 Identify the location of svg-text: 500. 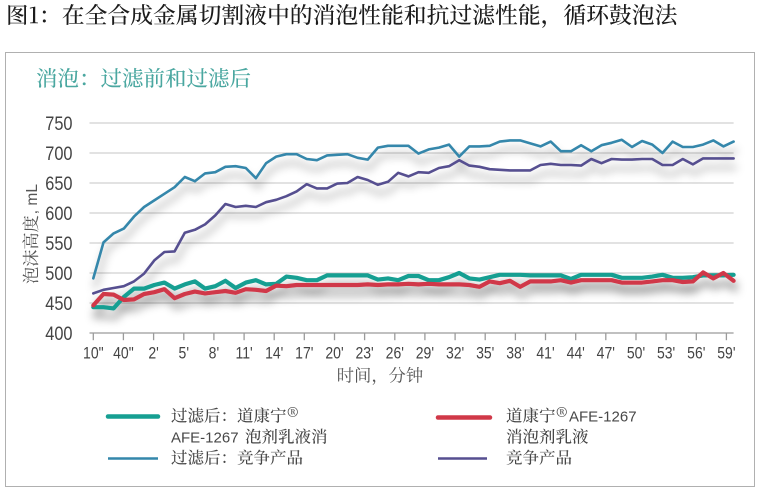
(58, 273).